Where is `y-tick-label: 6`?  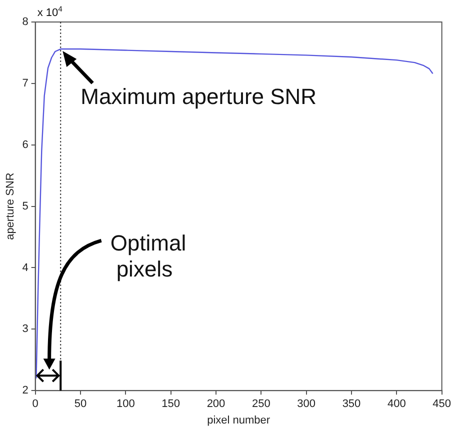 y-tick-label: 6 is located at coordinates (25, 144).